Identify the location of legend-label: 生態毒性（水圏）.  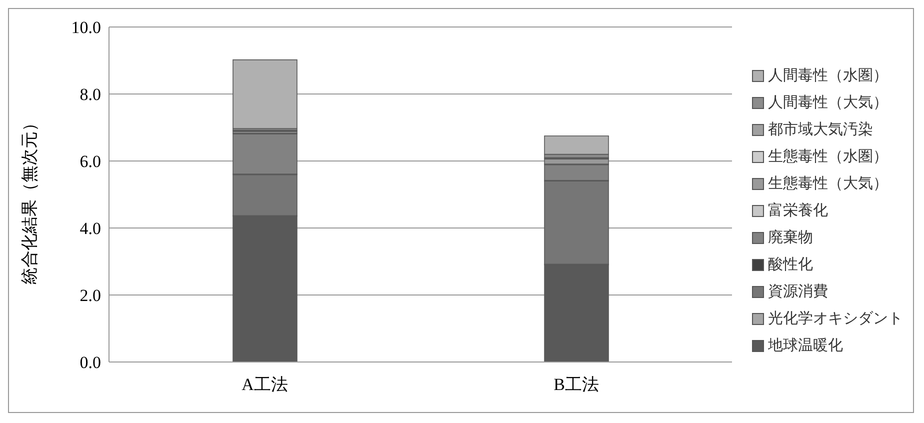
(828, 156).